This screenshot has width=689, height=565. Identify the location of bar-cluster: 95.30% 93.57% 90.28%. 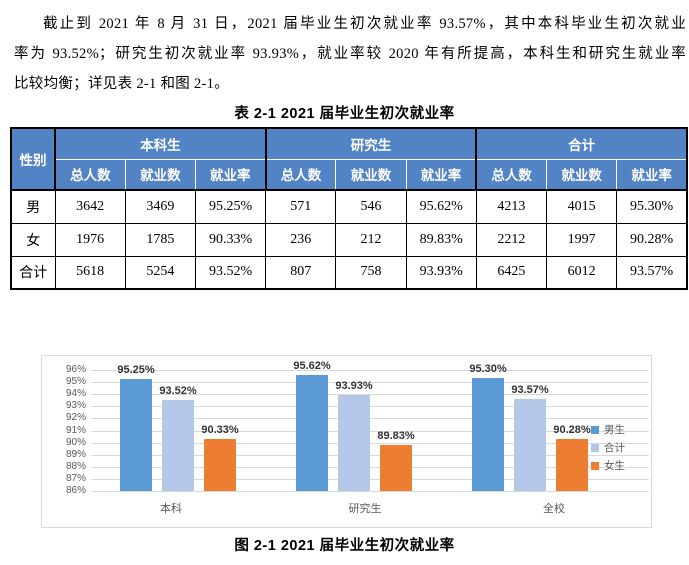
(530, 427).